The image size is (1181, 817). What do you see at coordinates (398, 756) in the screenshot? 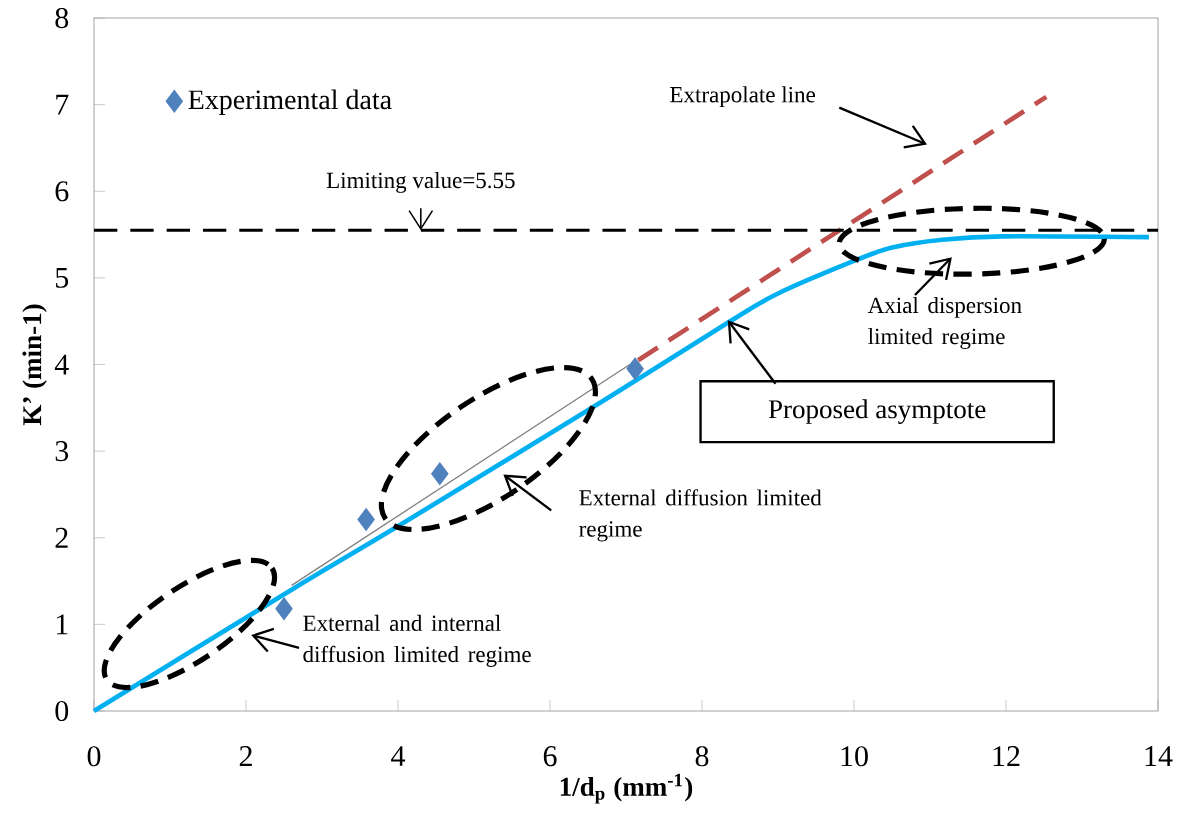
I see `x-tick-label: 4` at bounding box center [398, 756].